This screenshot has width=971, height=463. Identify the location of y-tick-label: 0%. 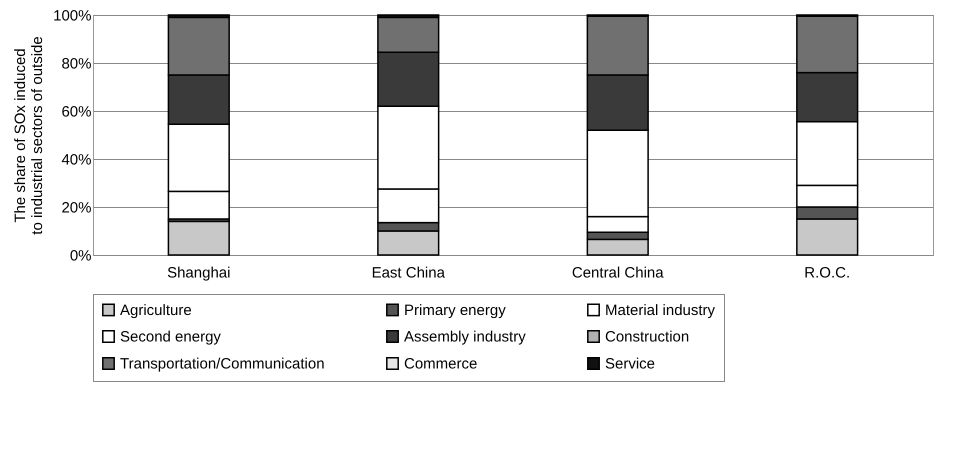
(81, 256).